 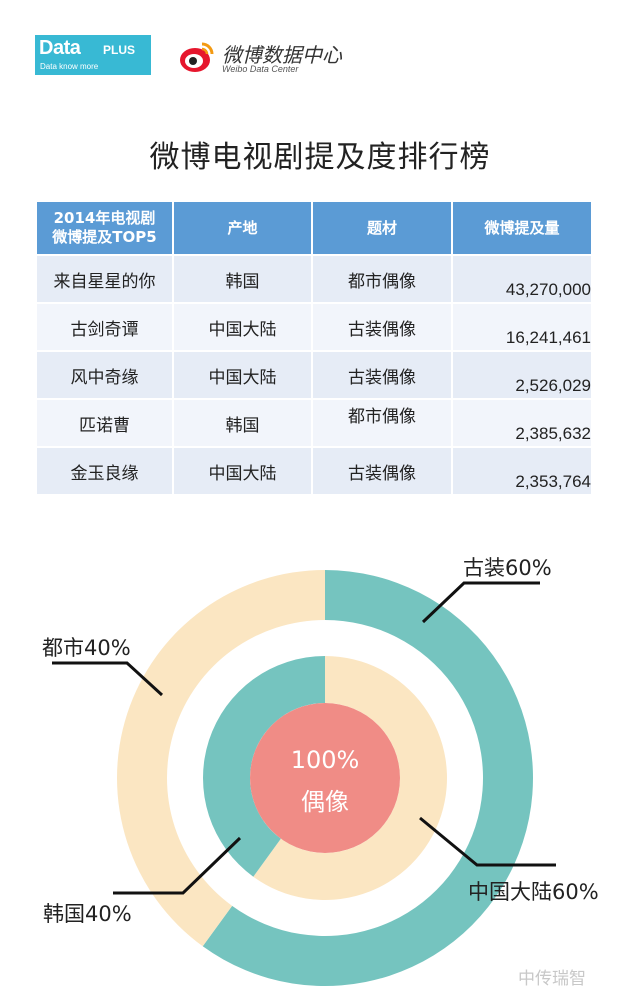 I want to click on drama-mentions: 2,385,632, so click(x=522, y=423).